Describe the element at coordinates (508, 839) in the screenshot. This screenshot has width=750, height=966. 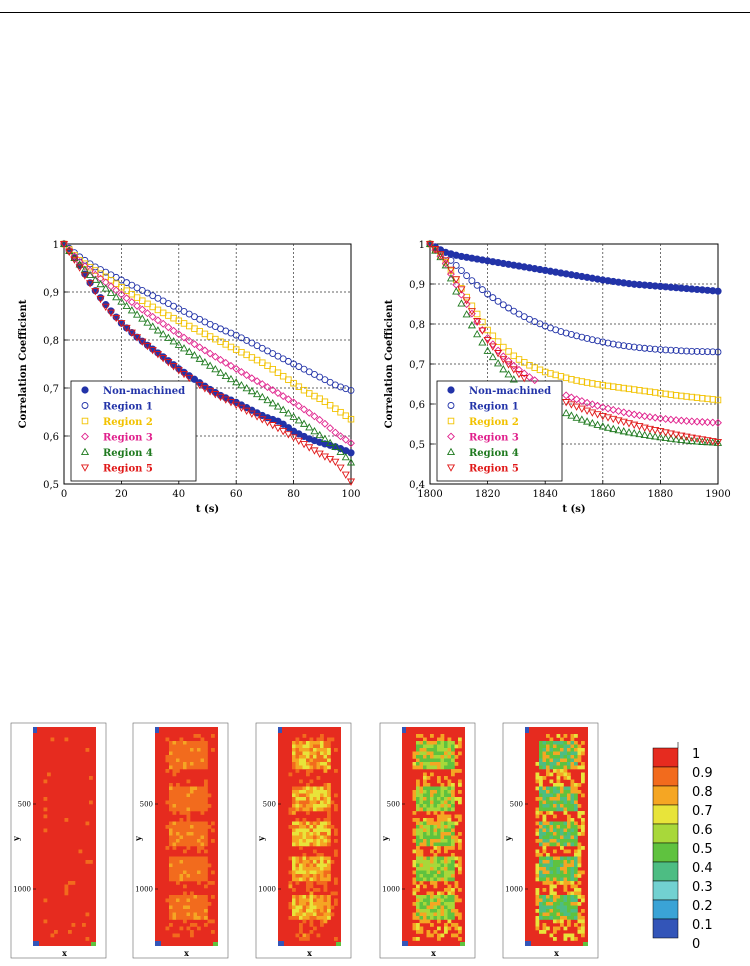
I see `y-axis-label: y` at that location.